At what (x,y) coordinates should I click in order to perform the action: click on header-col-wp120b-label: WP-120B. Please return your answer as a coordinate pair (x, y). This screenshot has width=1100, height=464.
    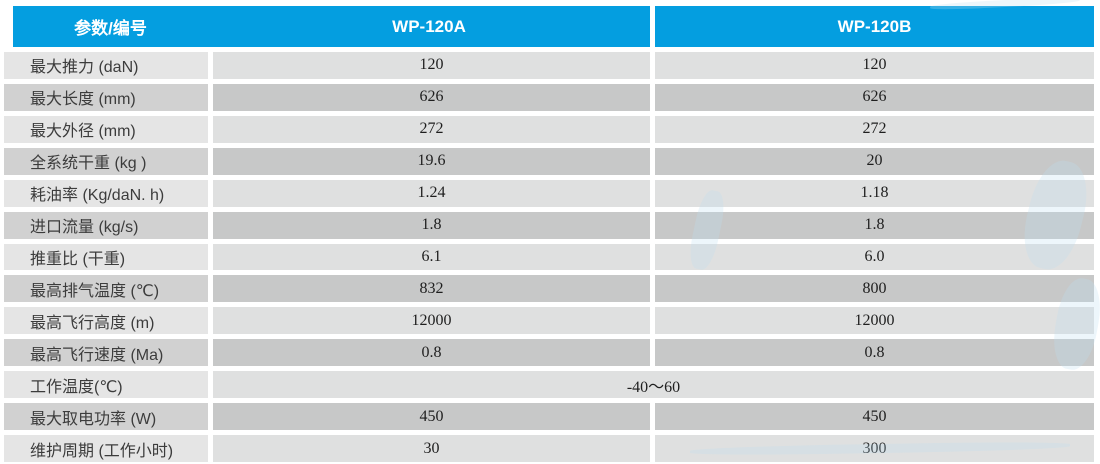
    Looking at the image, I should click on (874, 26).